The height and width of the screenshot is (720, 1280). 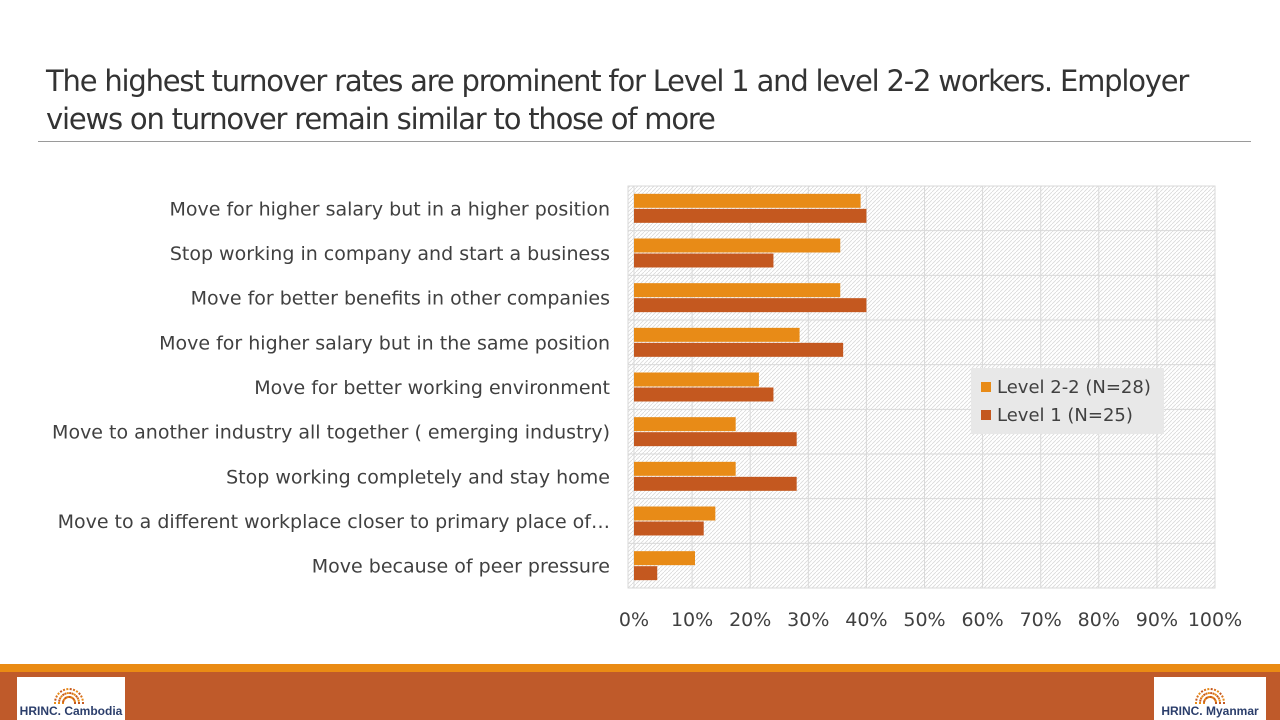 What do you see at coordinates (418, 477) in the screenshot?
I see `category-label: Stop working completely and stay home` at bounding box center [418, 477].